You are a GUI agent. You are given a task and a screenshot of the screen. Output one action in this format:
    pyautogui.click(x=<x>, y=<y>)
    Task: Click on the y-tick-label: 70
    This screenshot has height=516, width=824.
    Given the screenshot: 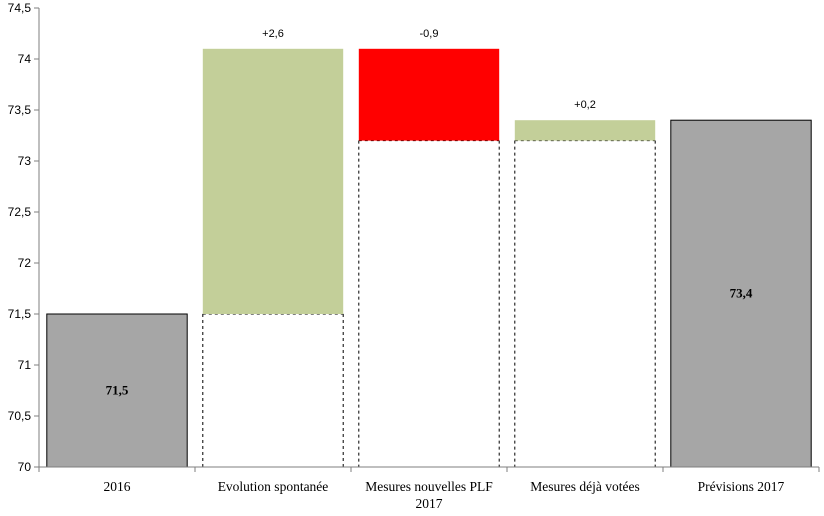 What is the action you would take?
    pyautogui.click(x=25, y=467)
    